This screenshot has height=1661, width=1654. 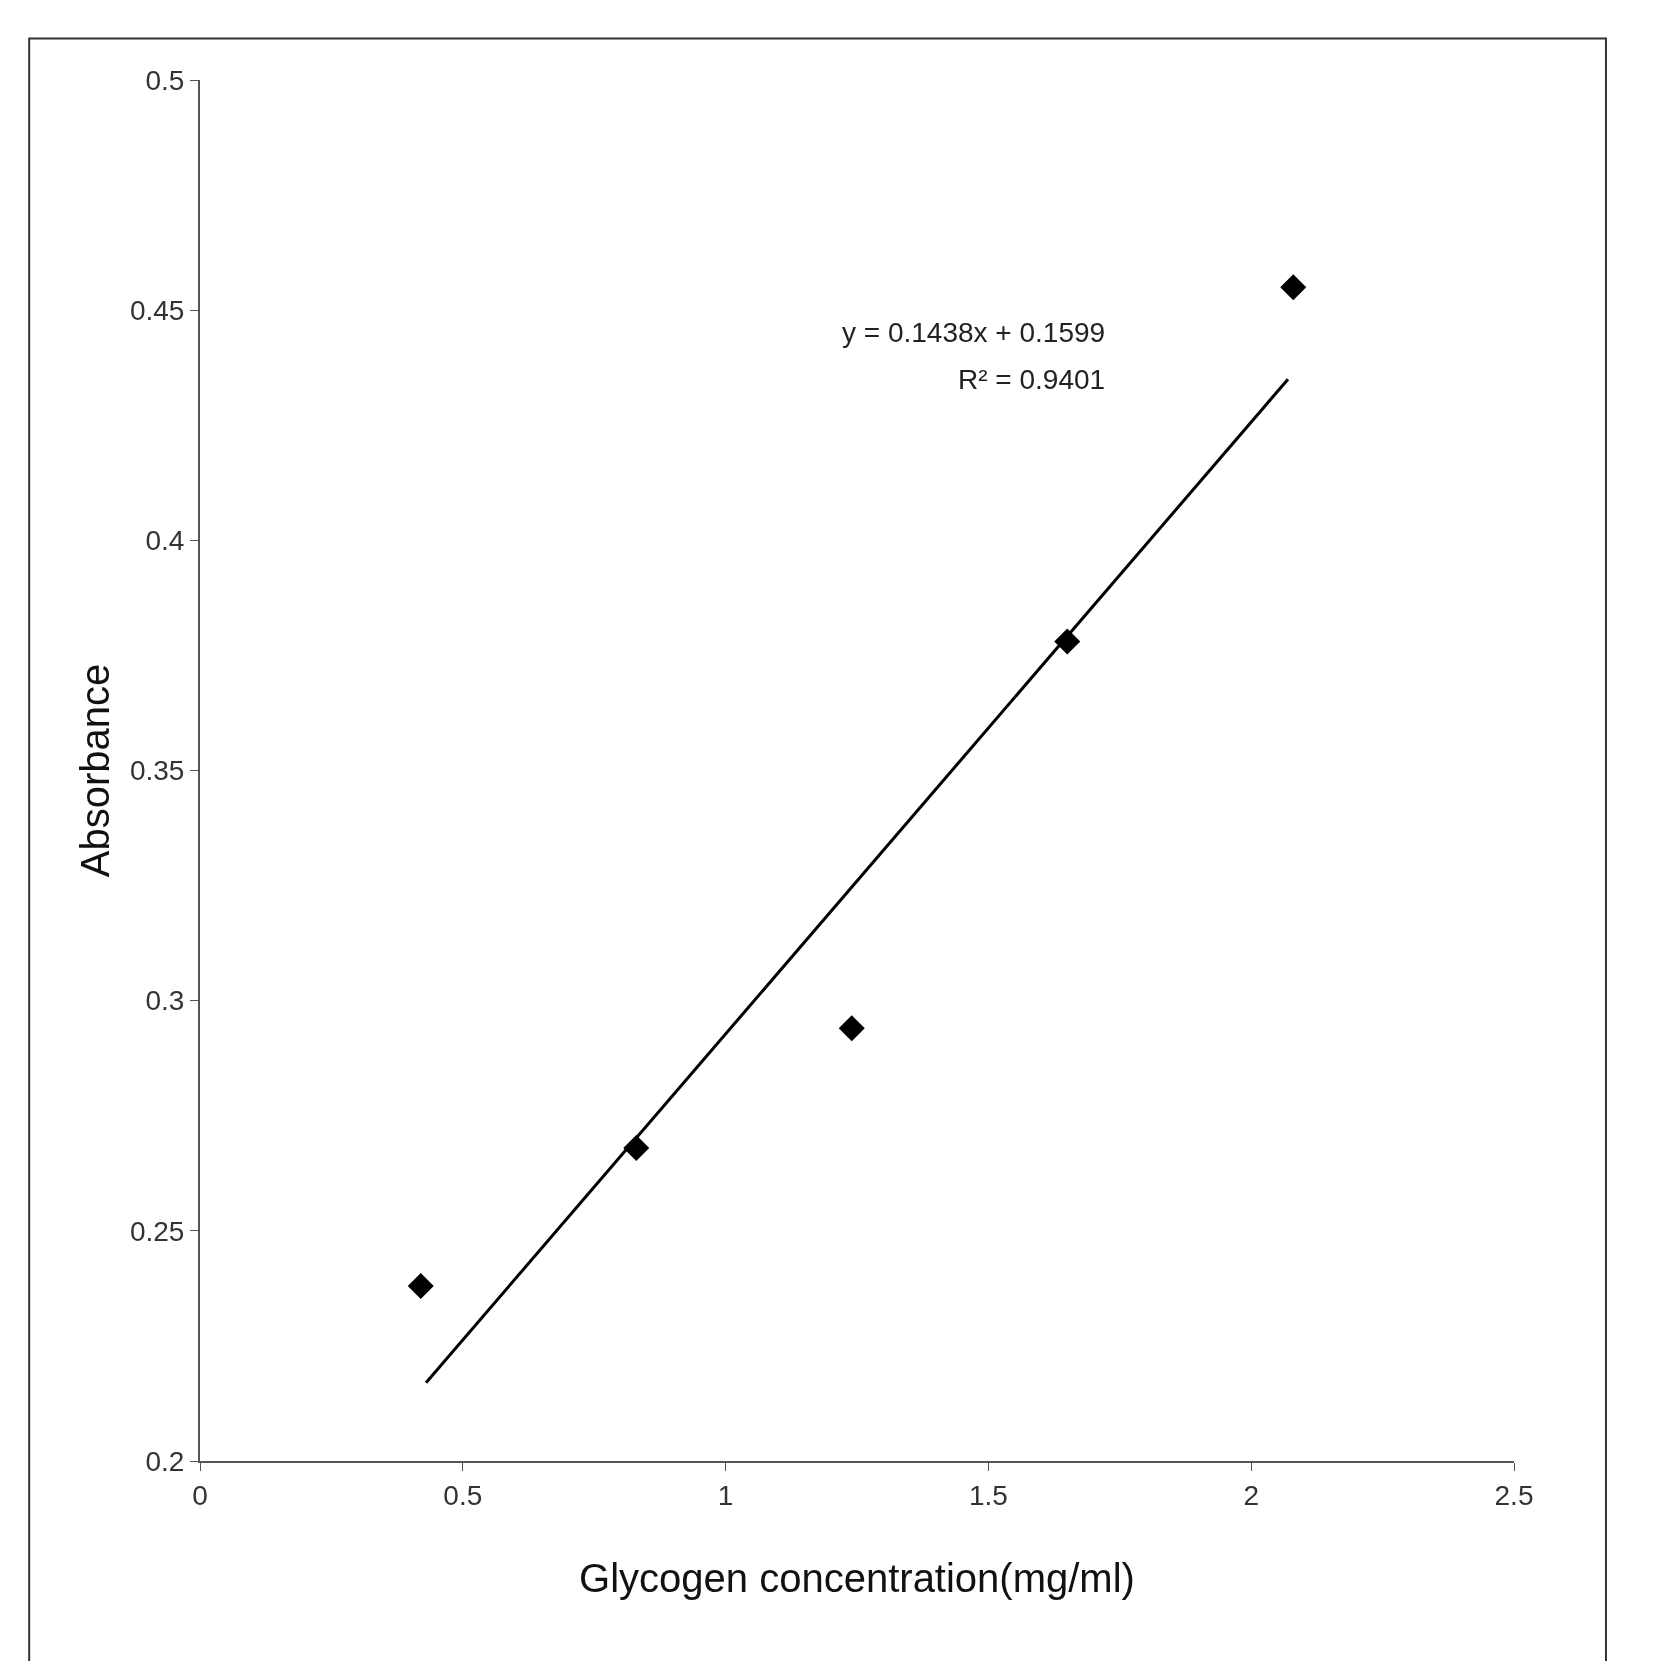 What do you see at coordinates (200, 1495) in the screenshot?
I see `x-tick-label: 0` at bounding box center [200, 1495].